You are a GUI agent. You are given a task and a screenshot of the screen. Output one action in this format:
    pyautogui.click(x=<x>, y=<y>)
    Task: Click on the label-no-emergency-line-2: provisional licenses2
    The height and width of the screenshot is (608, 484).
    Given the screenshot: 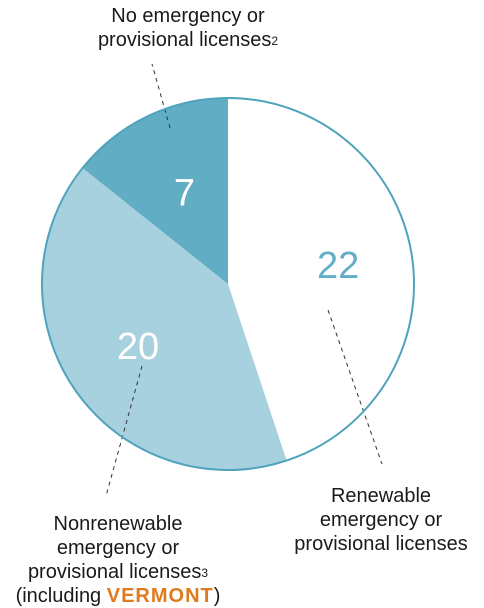 What is the action you would take?
    pyautogui.click(x=188, y=40)
    